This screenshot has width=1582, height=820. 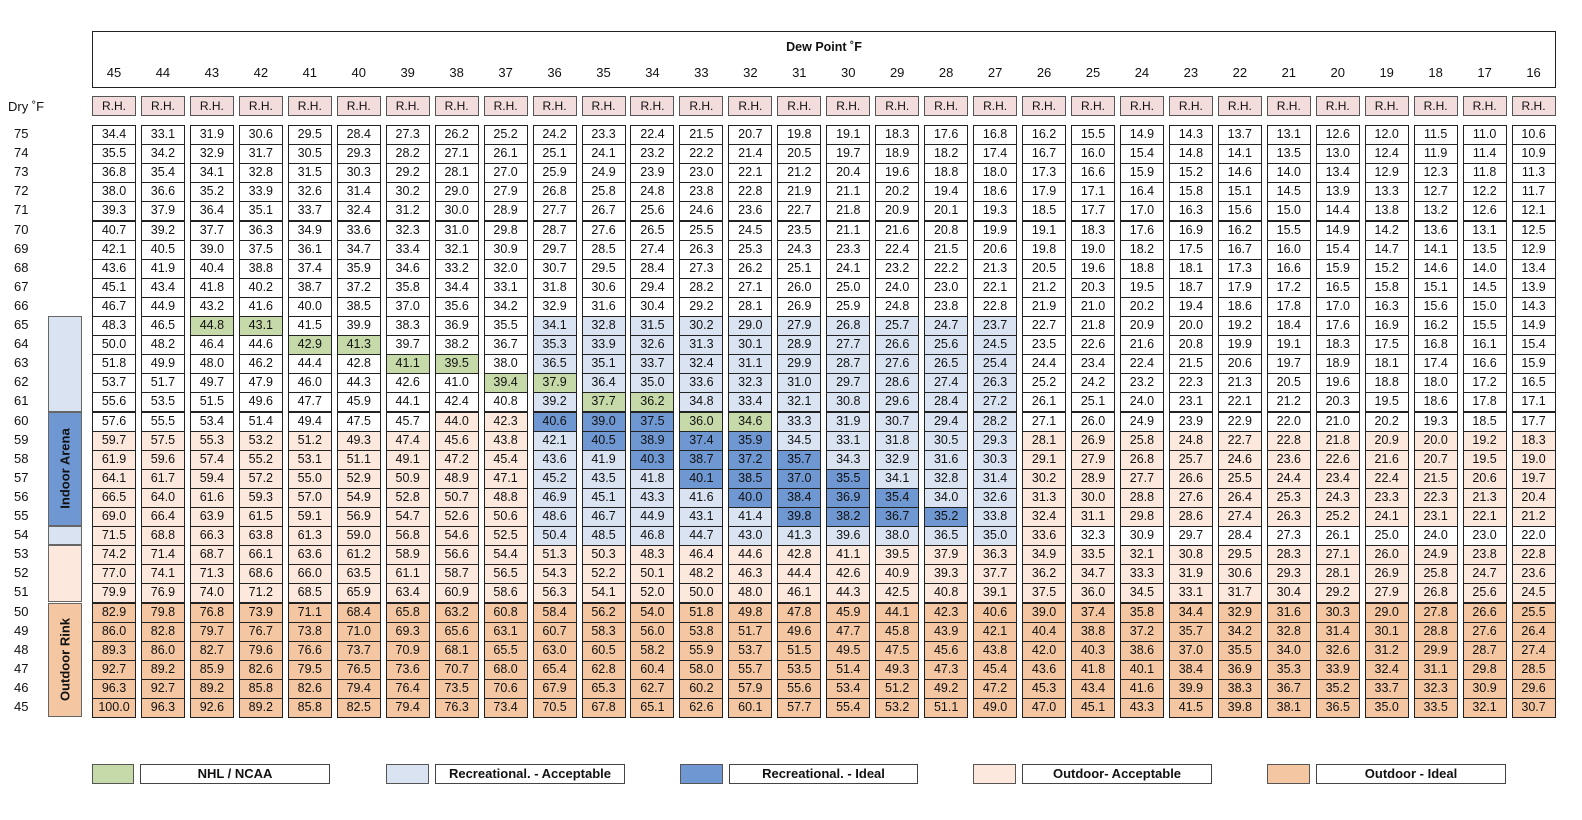 I want to click on data-cell: 39.0, so click(x=211, y=249).